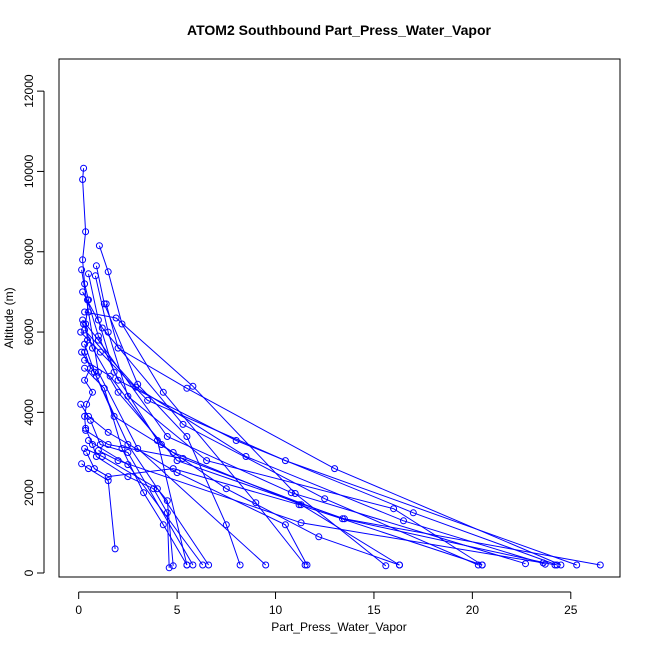  What do you see at coordinates (276, 610) in the screenshot?
I see `x-tick-label: 10` at bounding box center [276, 610].